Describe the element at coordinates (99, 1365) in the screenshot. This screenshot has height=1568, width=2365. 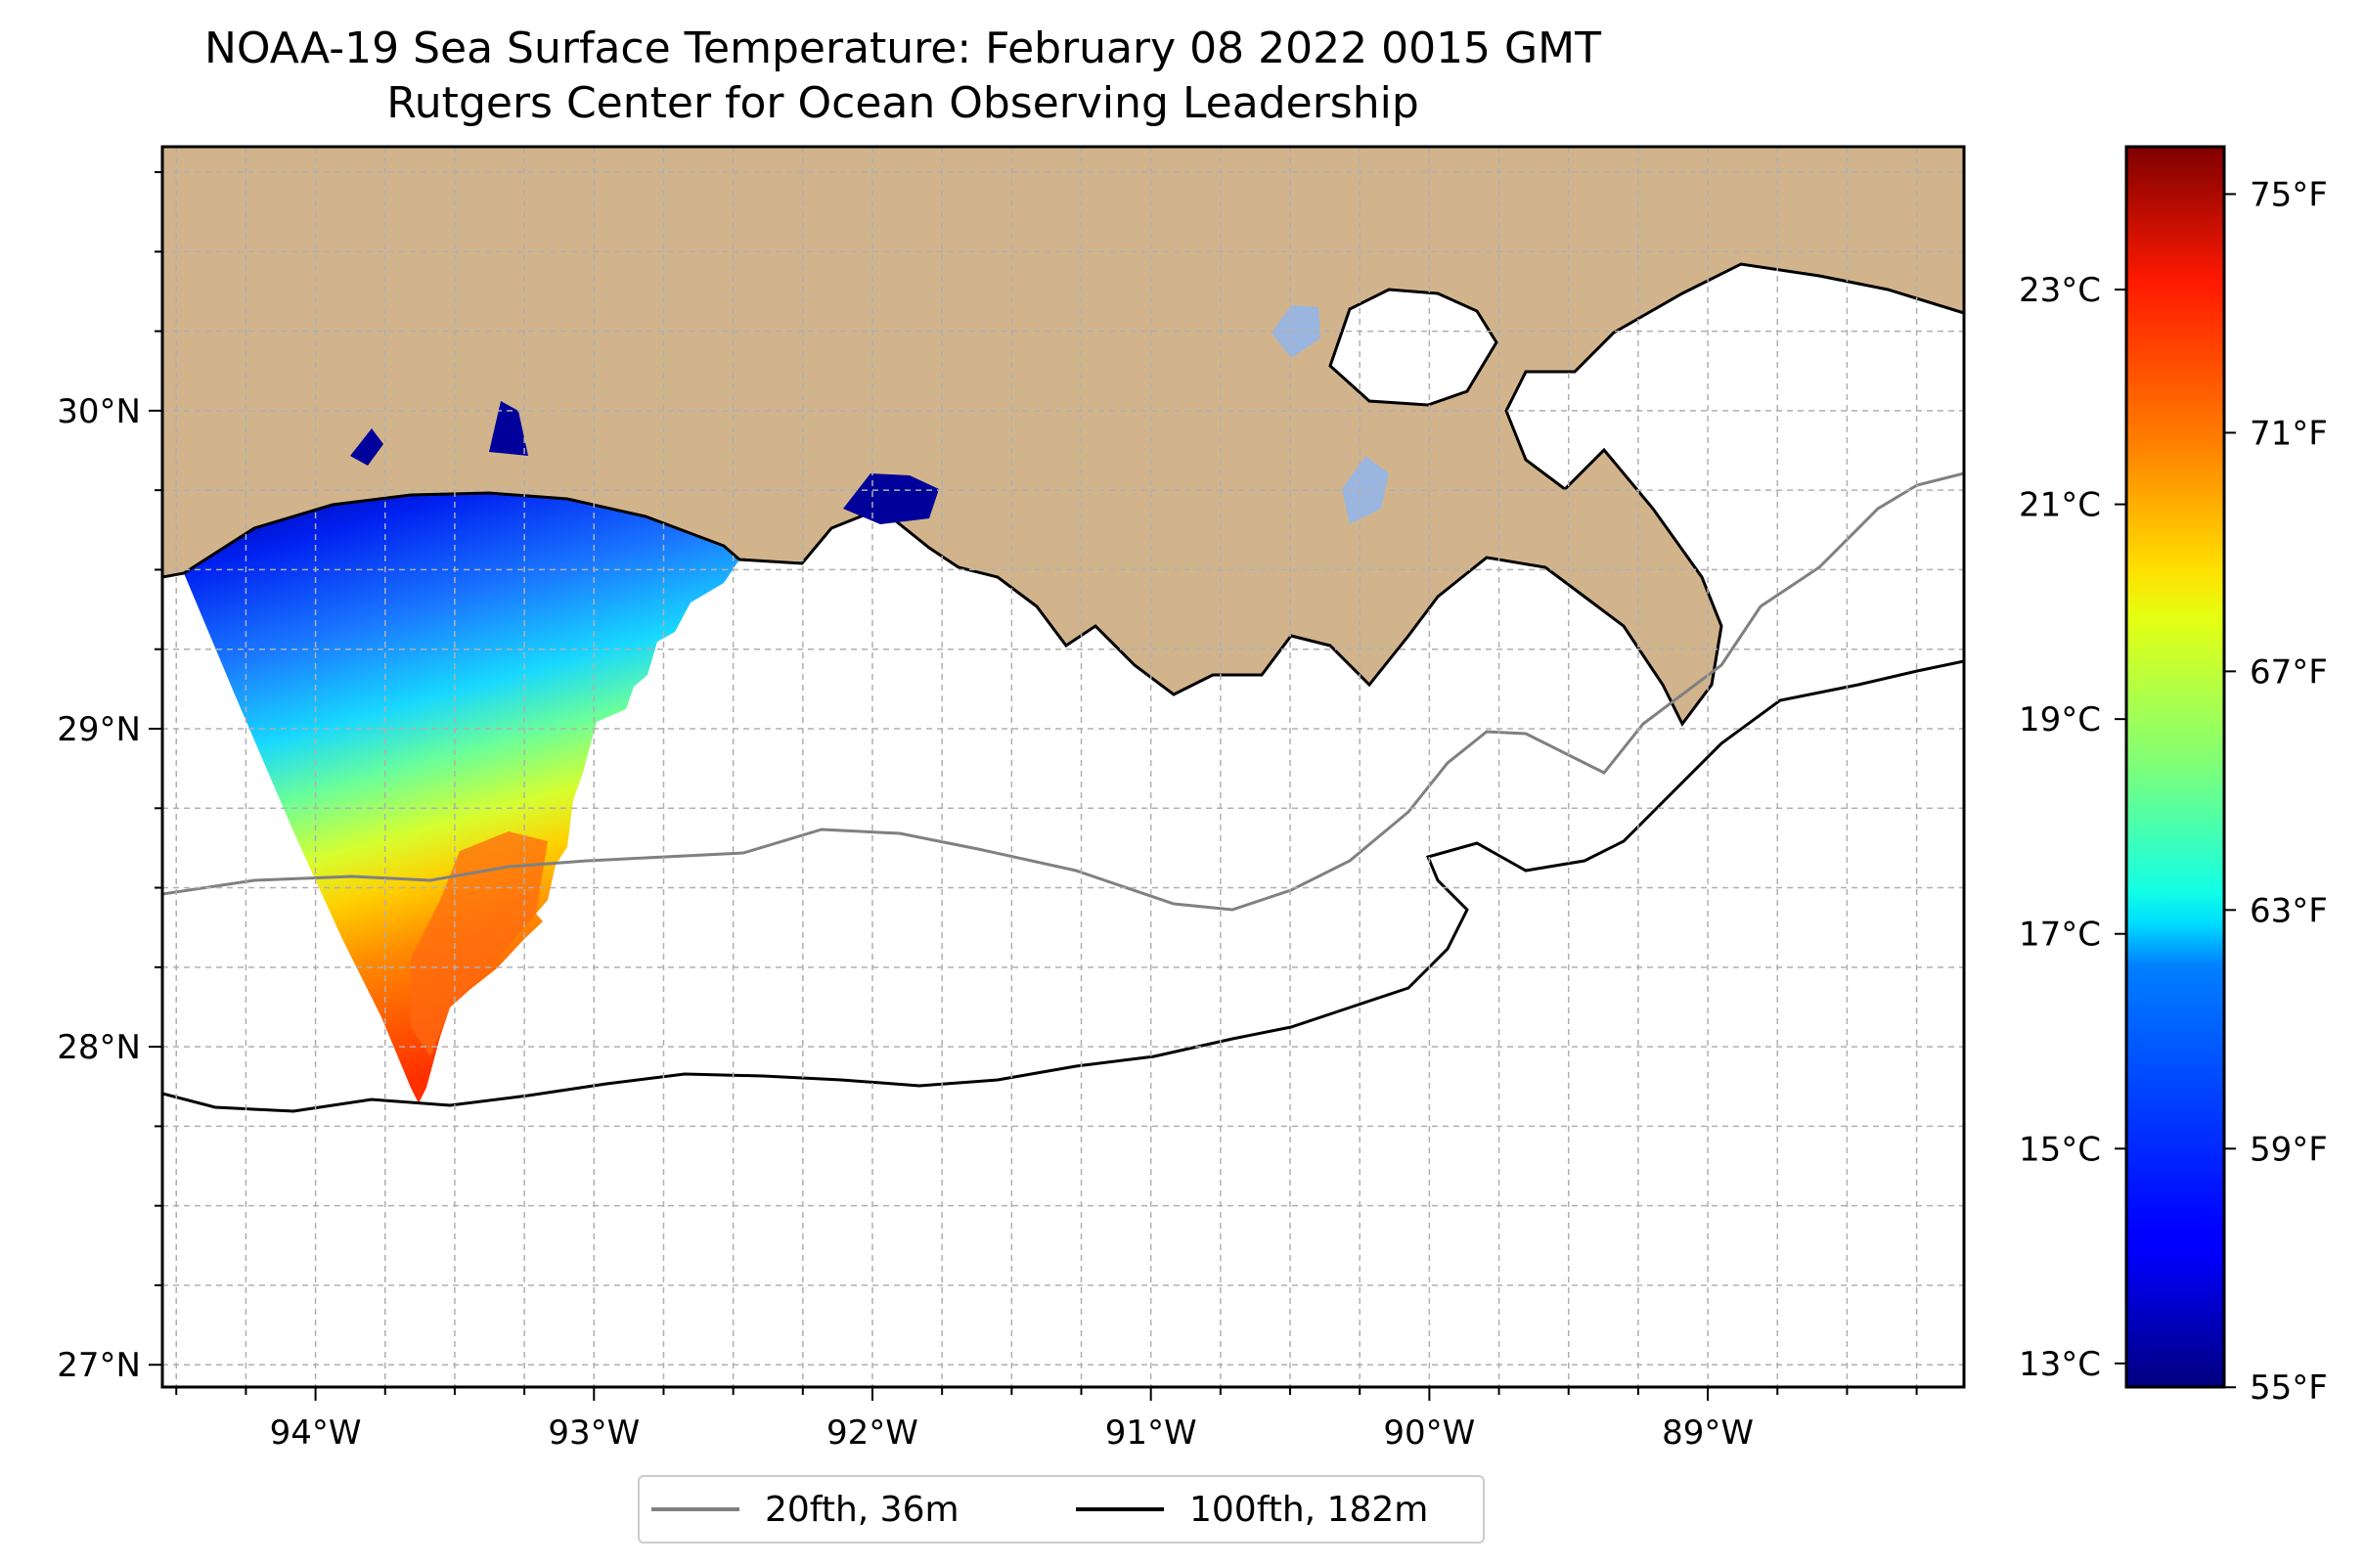
I see `y-tick-label: 27°N` at that location.